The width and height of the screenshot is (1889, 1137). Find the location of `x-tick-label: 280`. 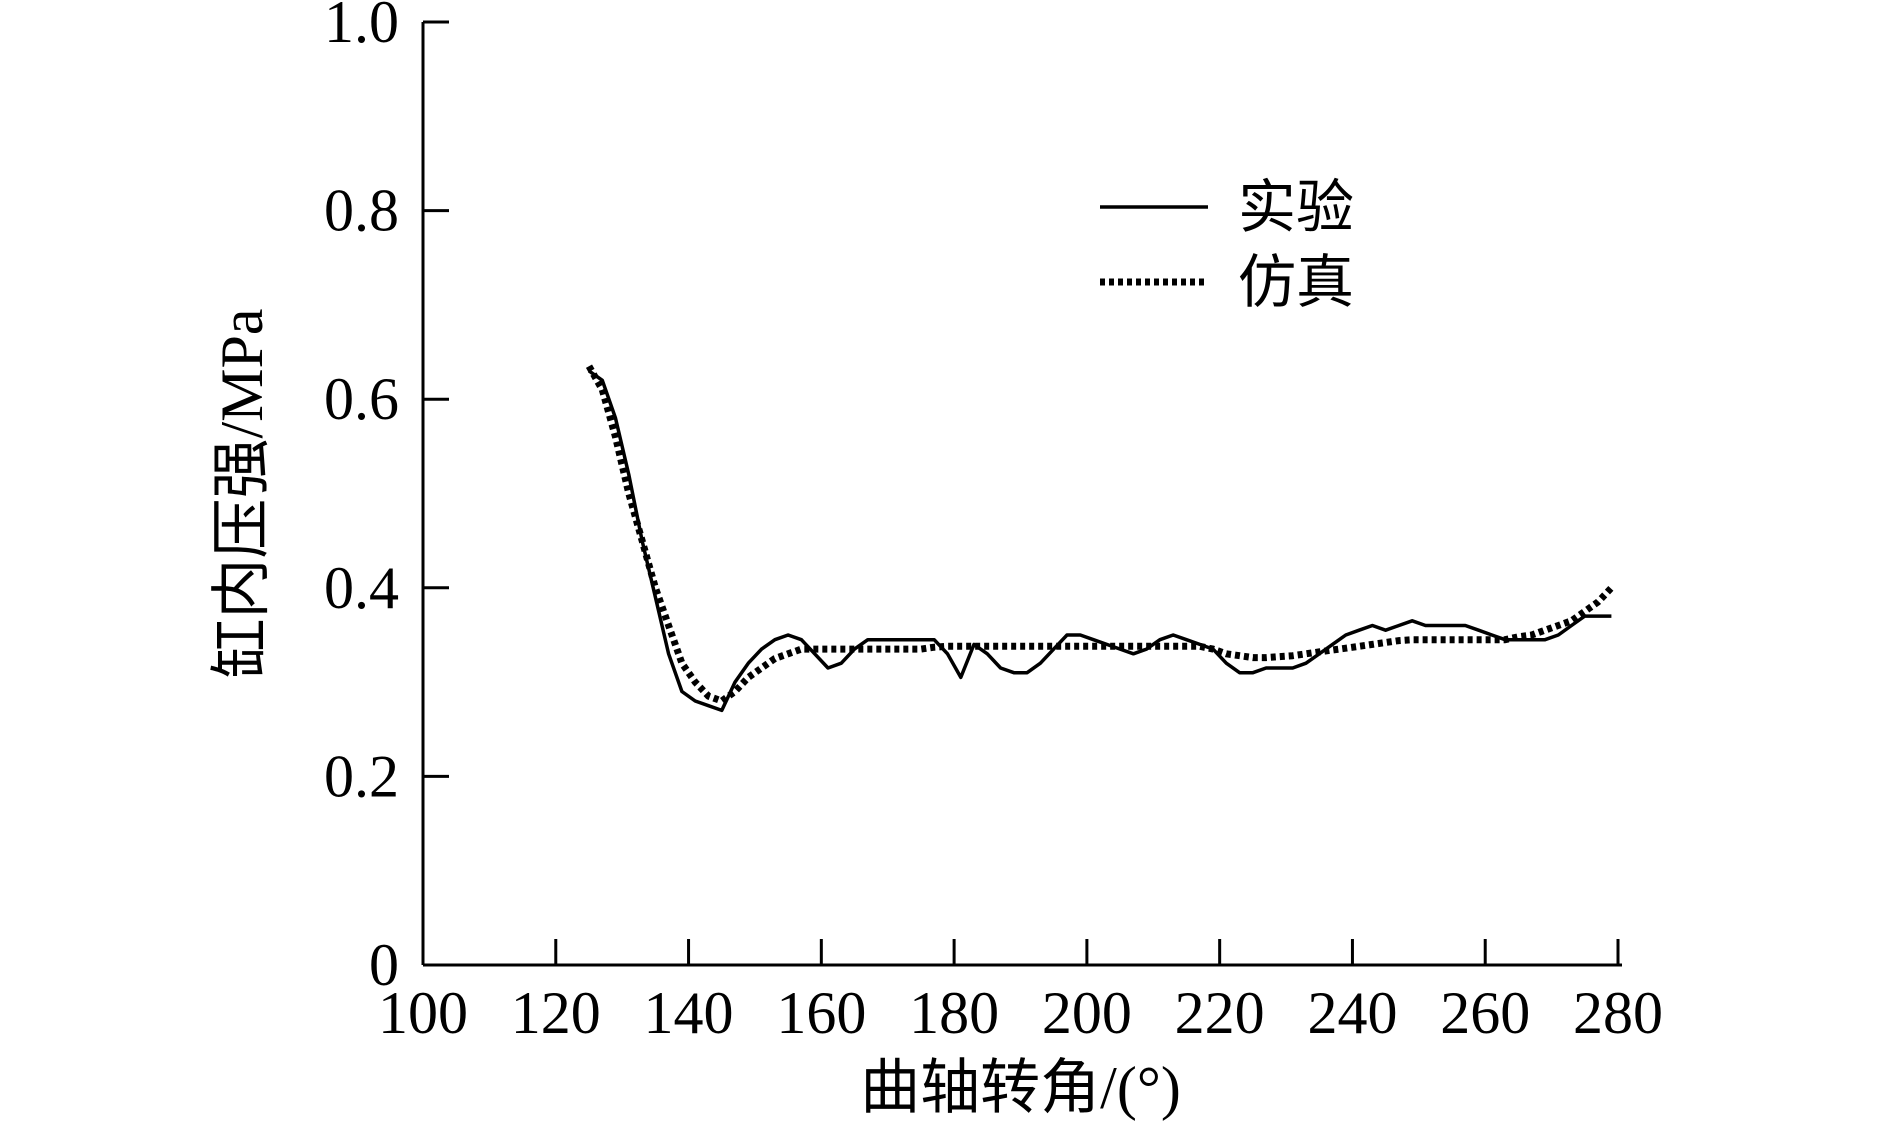

x-tick-label: 280 is located at coordinates (1618, 1013).